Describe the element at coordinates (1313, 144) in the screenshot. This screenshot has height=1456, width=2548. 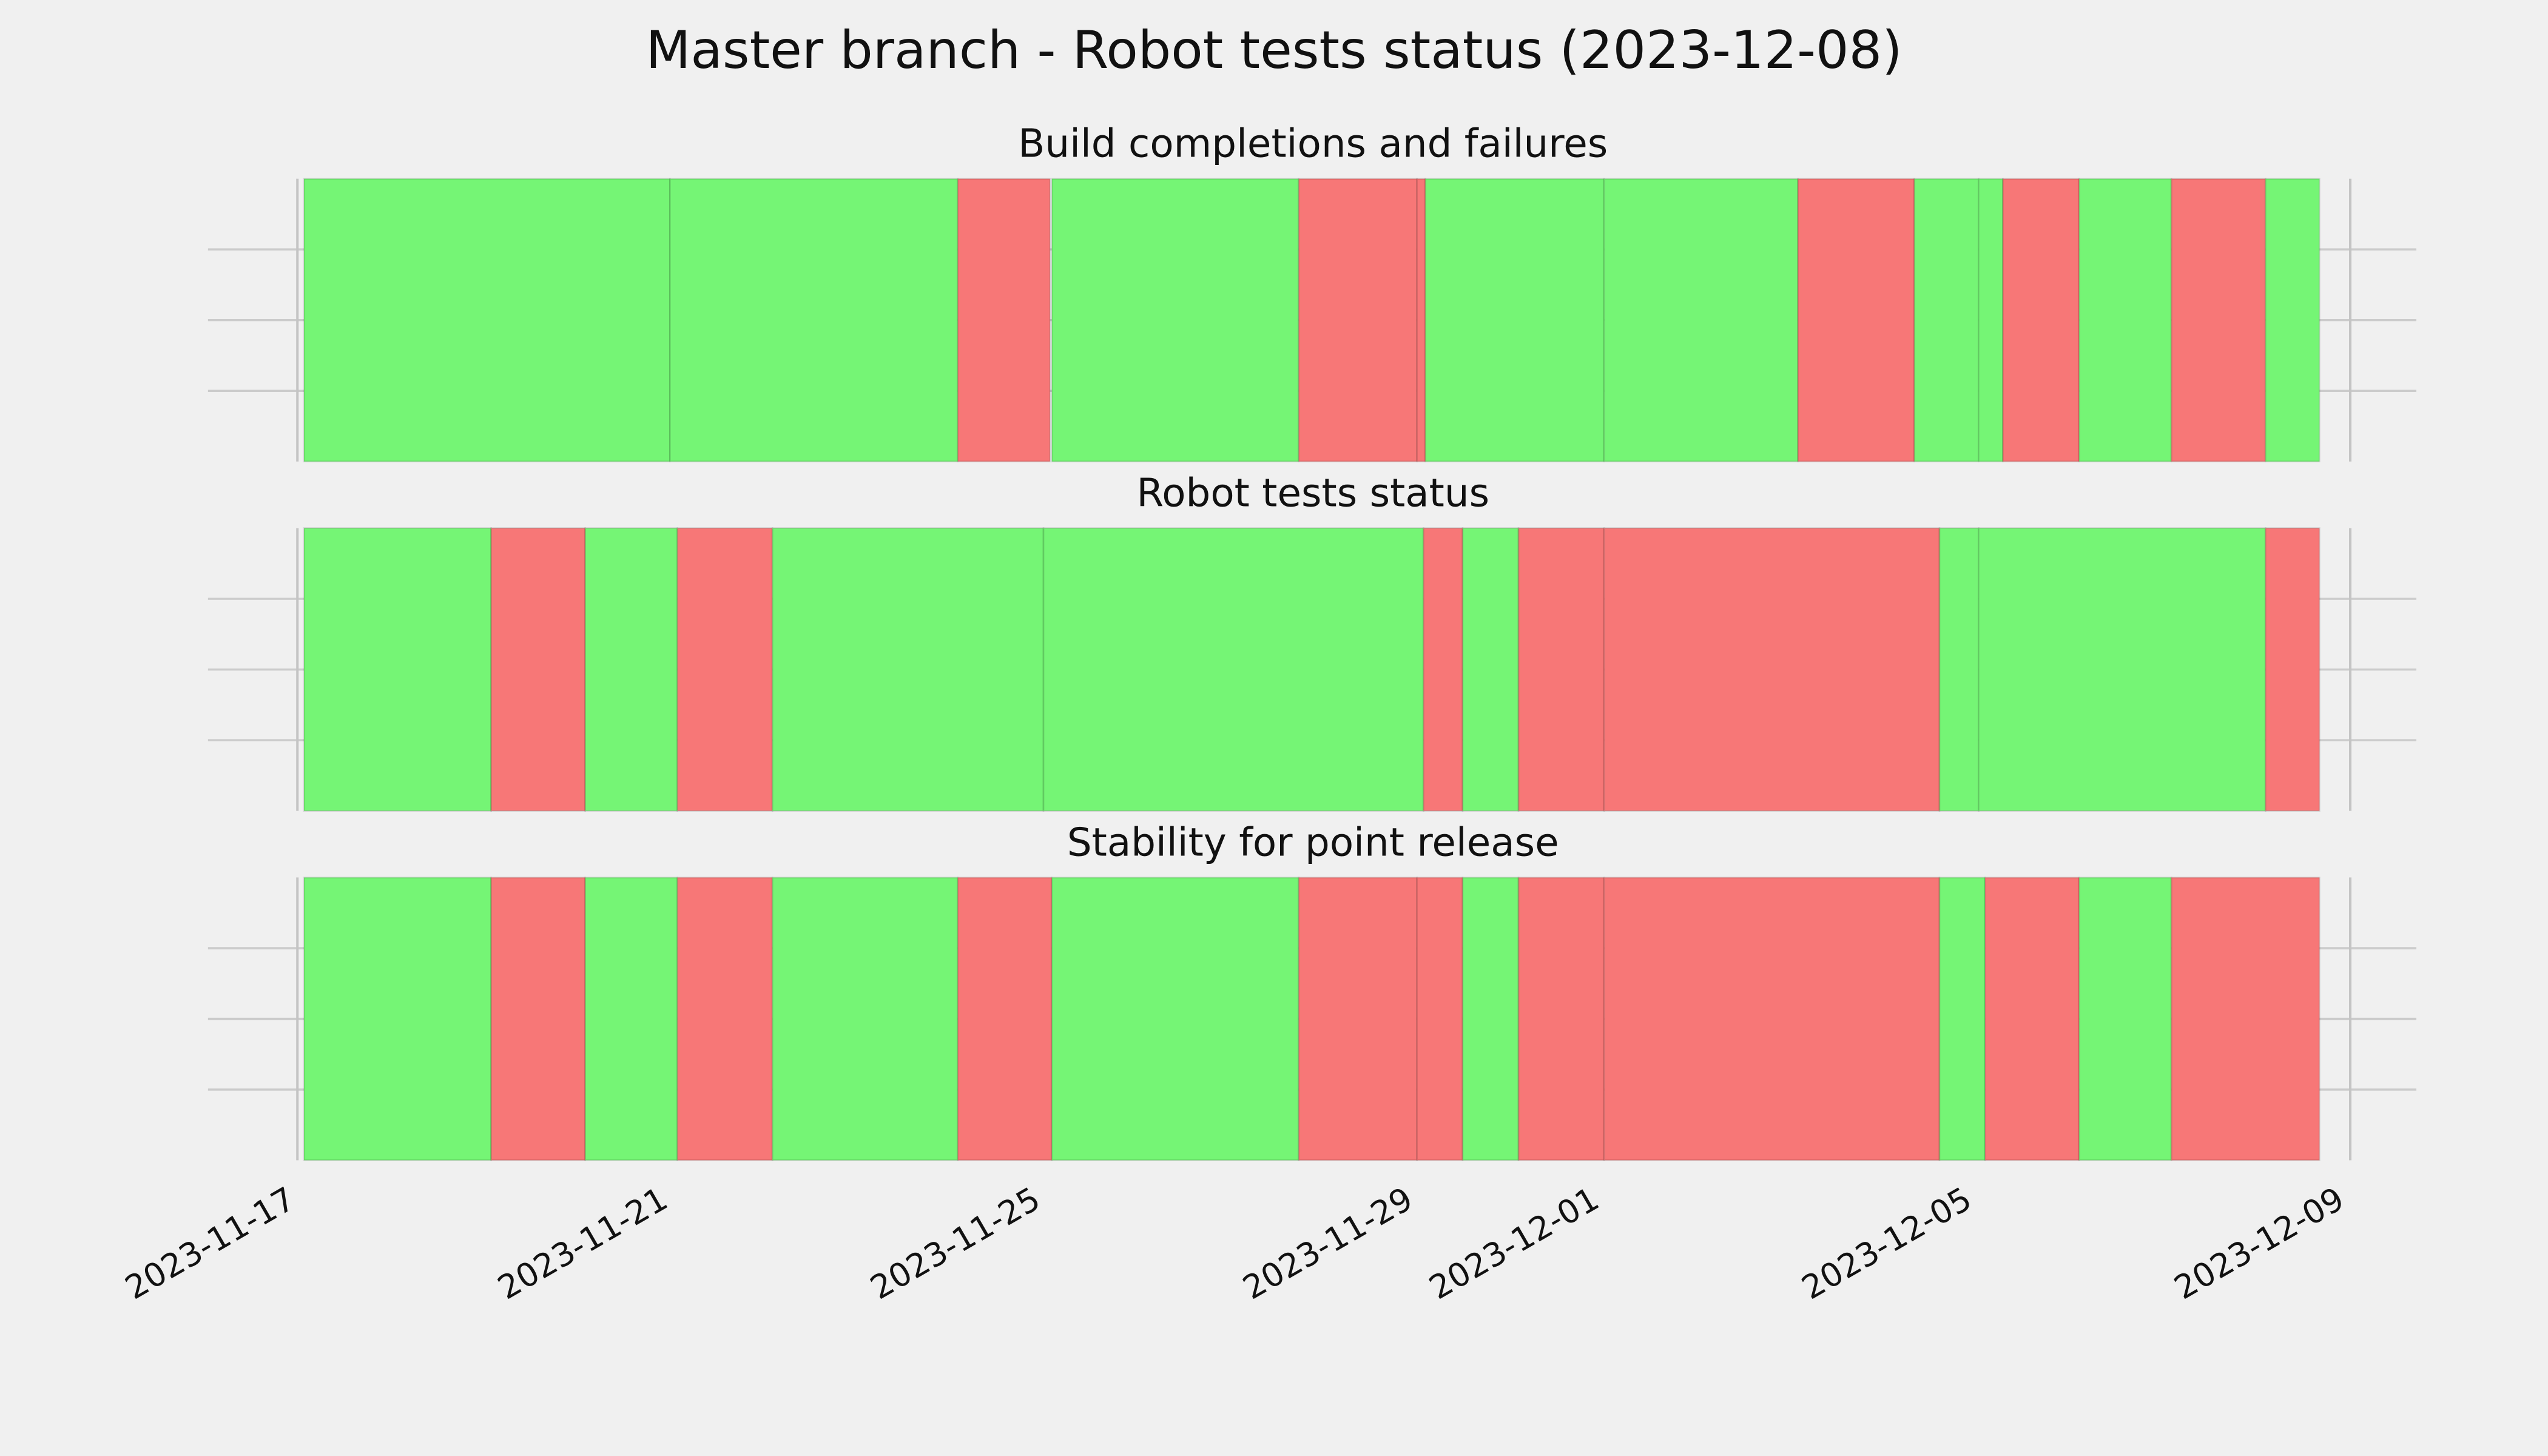
I see `panel-title: Build completions and failures` at that location.